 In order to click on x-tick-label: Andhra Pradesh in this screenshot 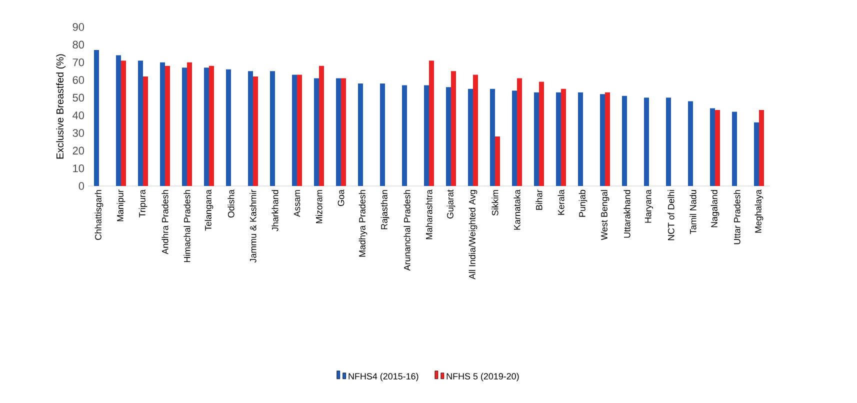, I will do `click(165, 222)`.